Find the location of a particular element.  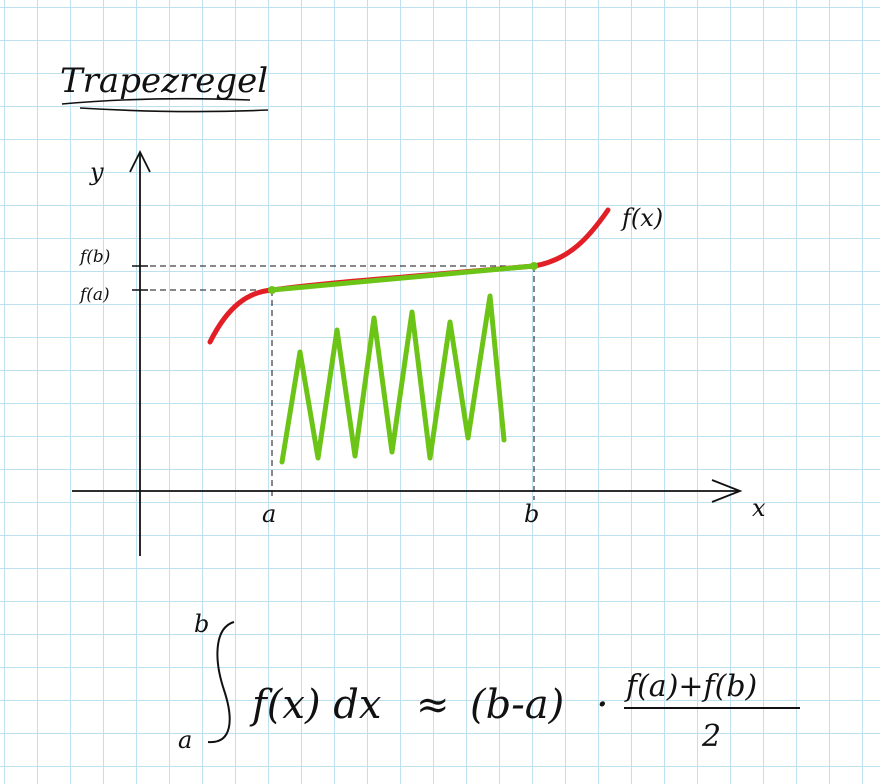

a-tick-label: a is located at coordinates (269, 514).